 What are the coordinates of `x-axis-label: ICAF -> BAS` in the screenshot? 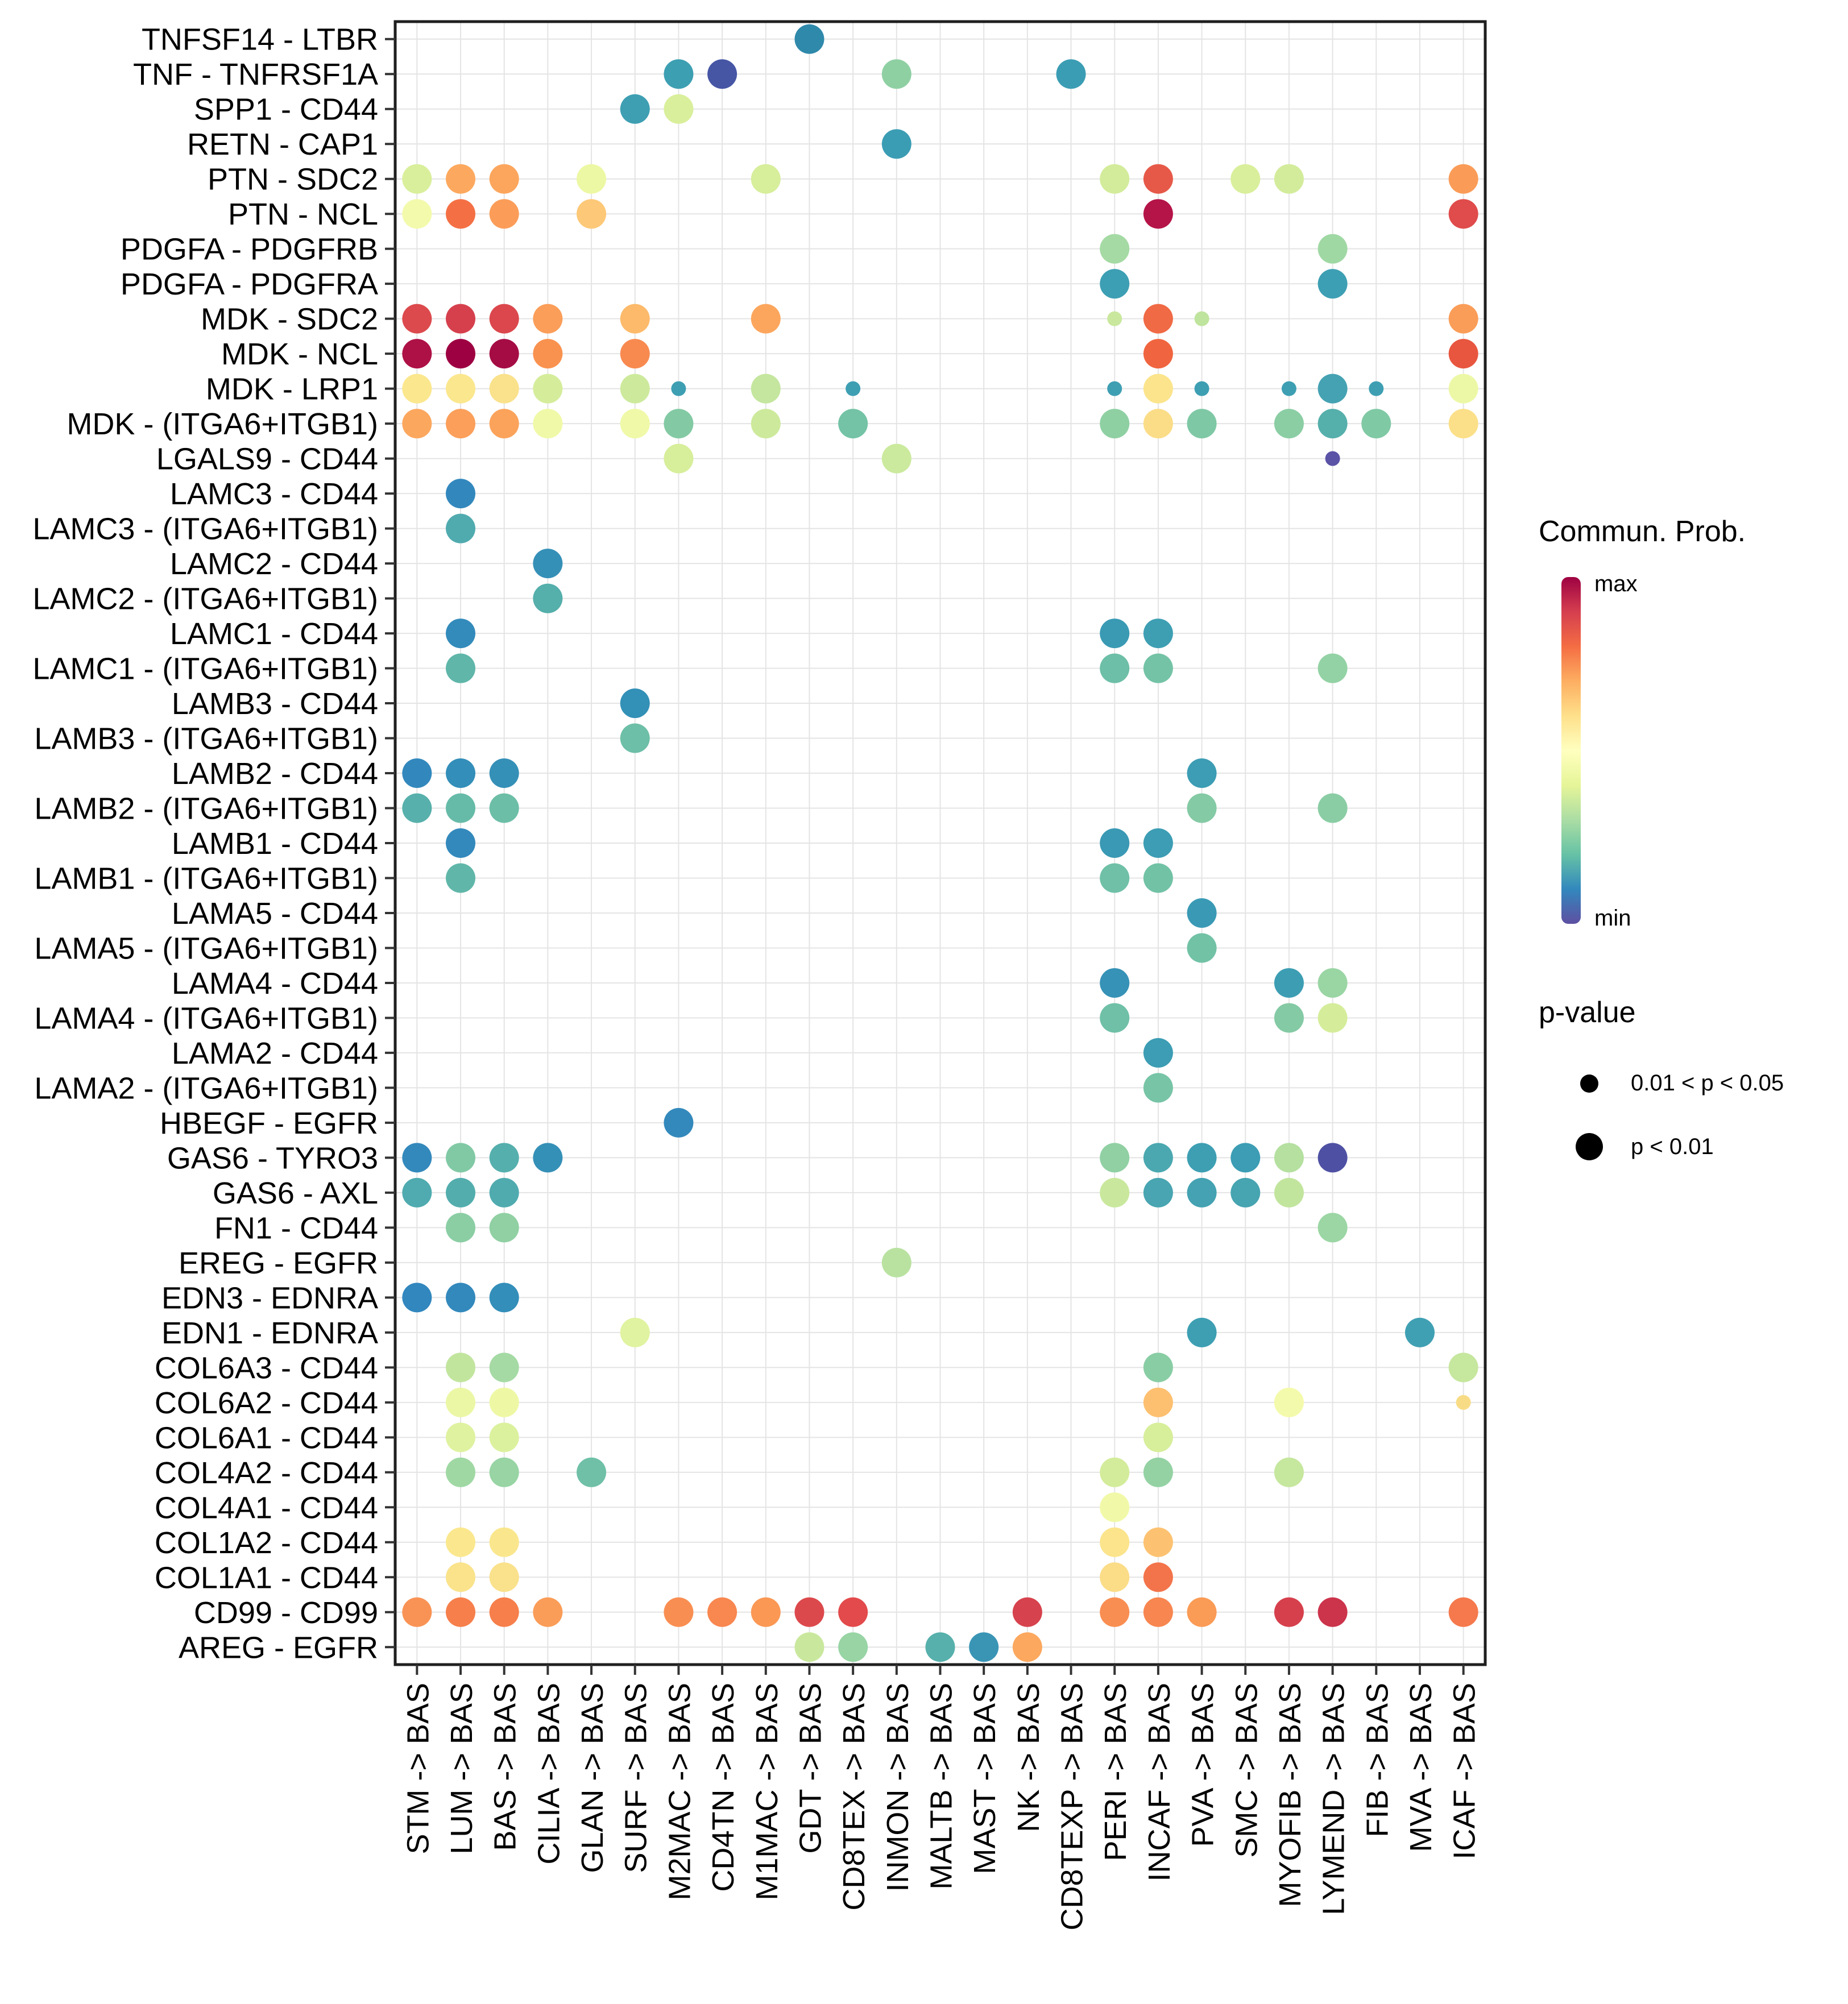 It's located at (1465, 1771).